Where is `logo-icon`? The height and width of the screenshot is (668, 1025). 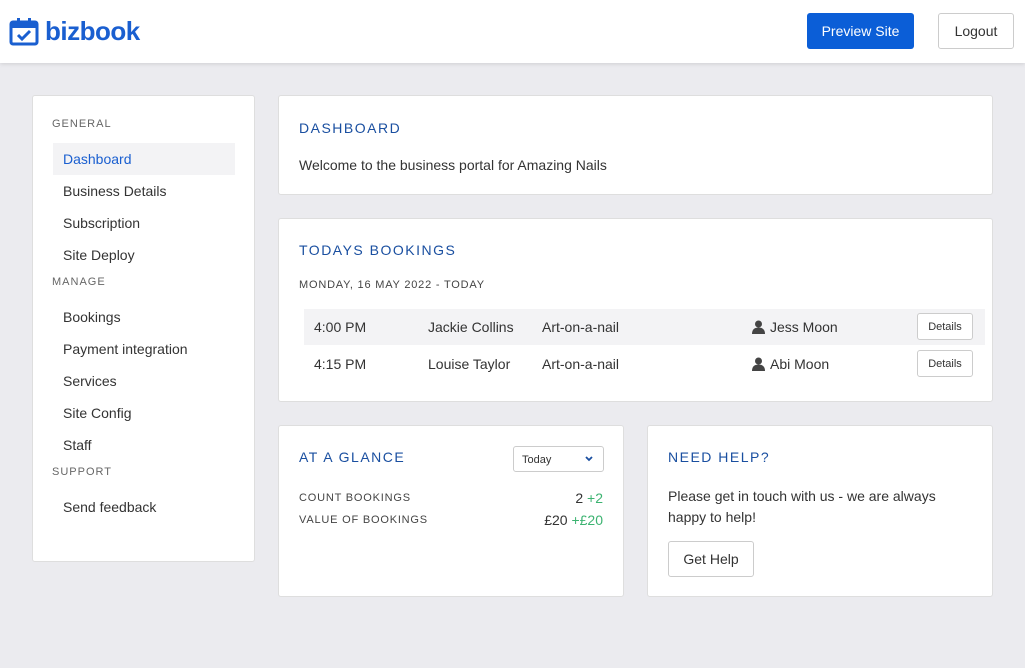
logo-icon is located at coordinates (24, 31).